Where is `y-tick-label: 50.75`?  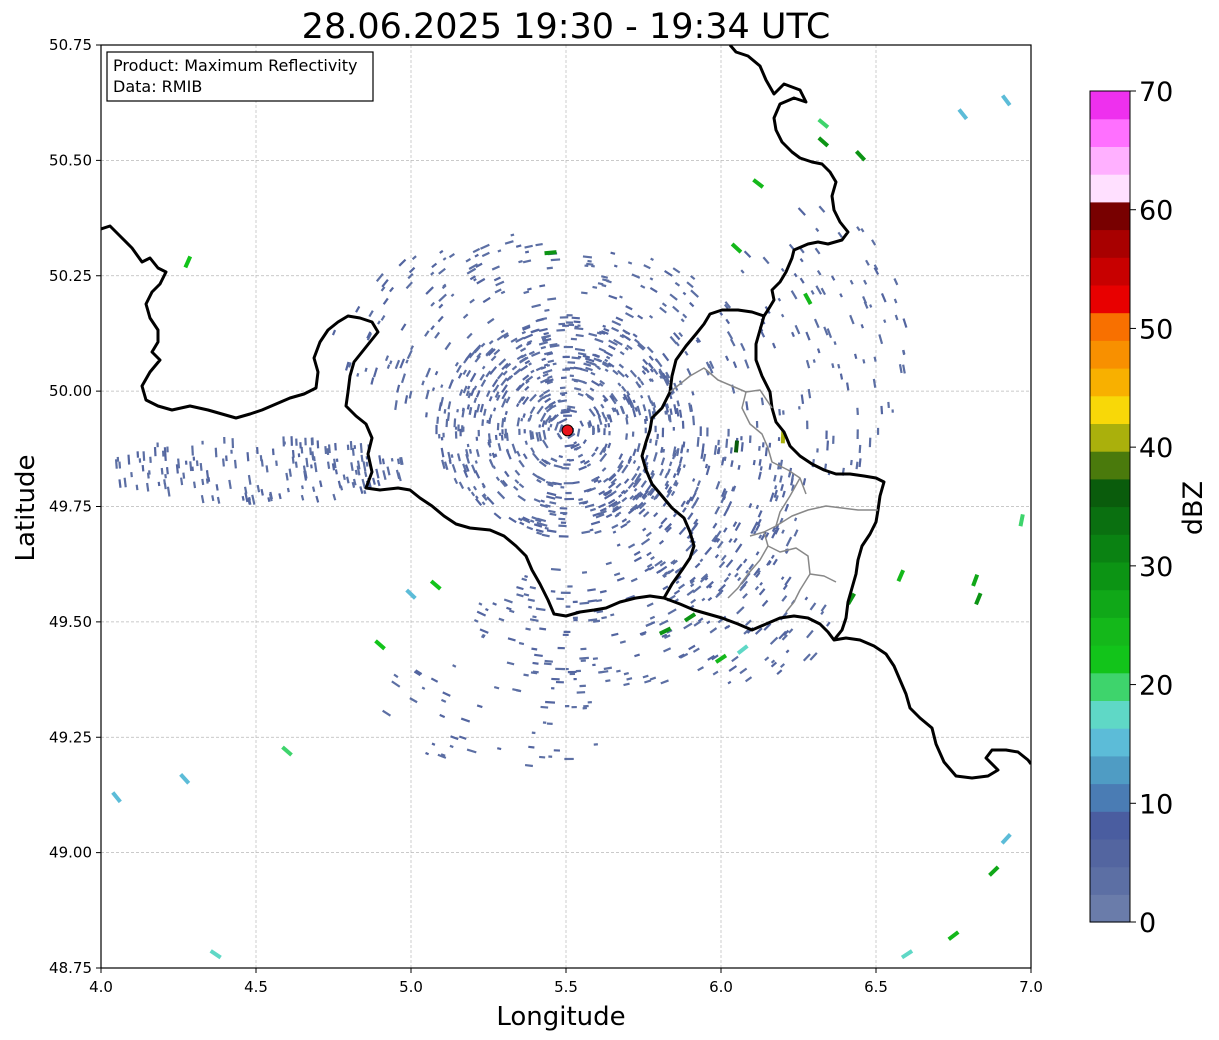 y-tick-label: 50.75 is located at coordinates (70, 45).